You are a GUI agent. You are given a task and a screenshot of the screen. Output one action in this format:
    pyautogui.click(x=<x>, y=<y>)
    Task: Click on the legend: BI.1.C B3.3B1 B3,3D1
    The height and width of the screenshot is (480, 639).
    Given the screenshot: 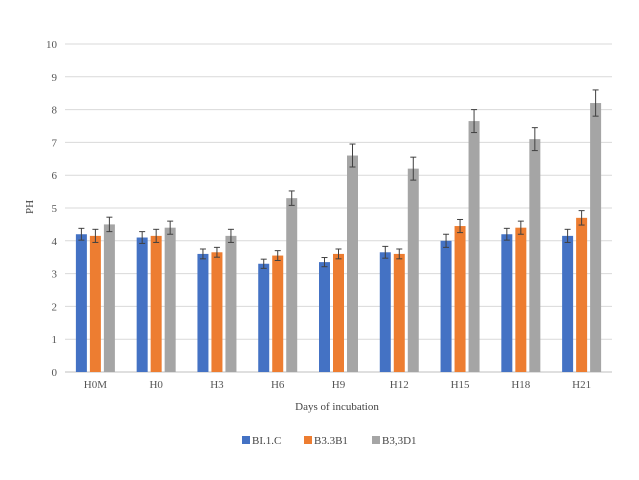 What is the action you would take?
    pyautogui.click(x=329, y=441)
    